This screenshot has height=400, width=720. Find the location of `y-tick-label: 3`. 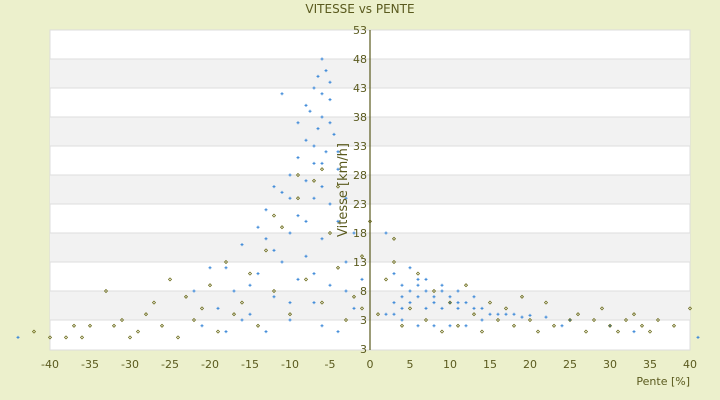

y-tick-label: 3 is located at coordinates (363, 349).